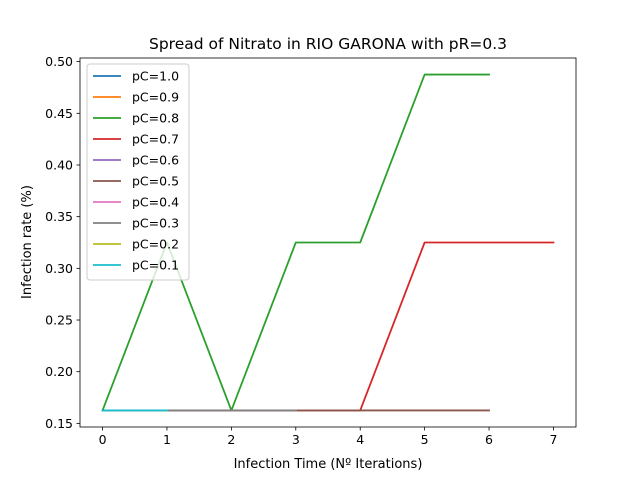 This screenshot has height=485, width=640. Describe the element at coordinates (489, 439) in the screenshot. I see `x-tick-label: 6` at that location.